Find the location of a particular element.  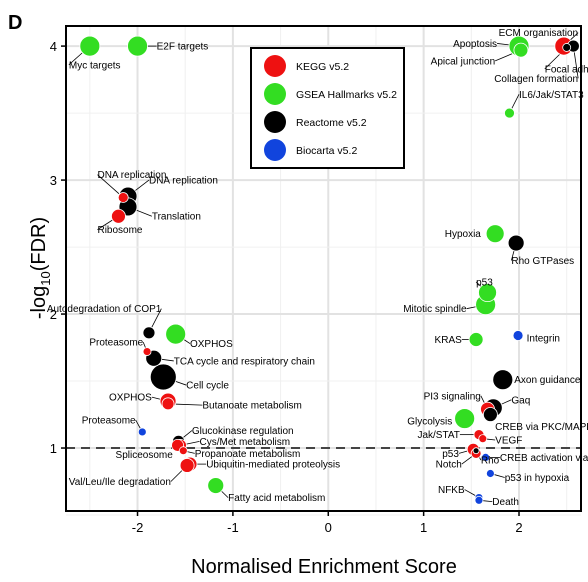

point-label: E2F targets is located at coordinates (183, 47).